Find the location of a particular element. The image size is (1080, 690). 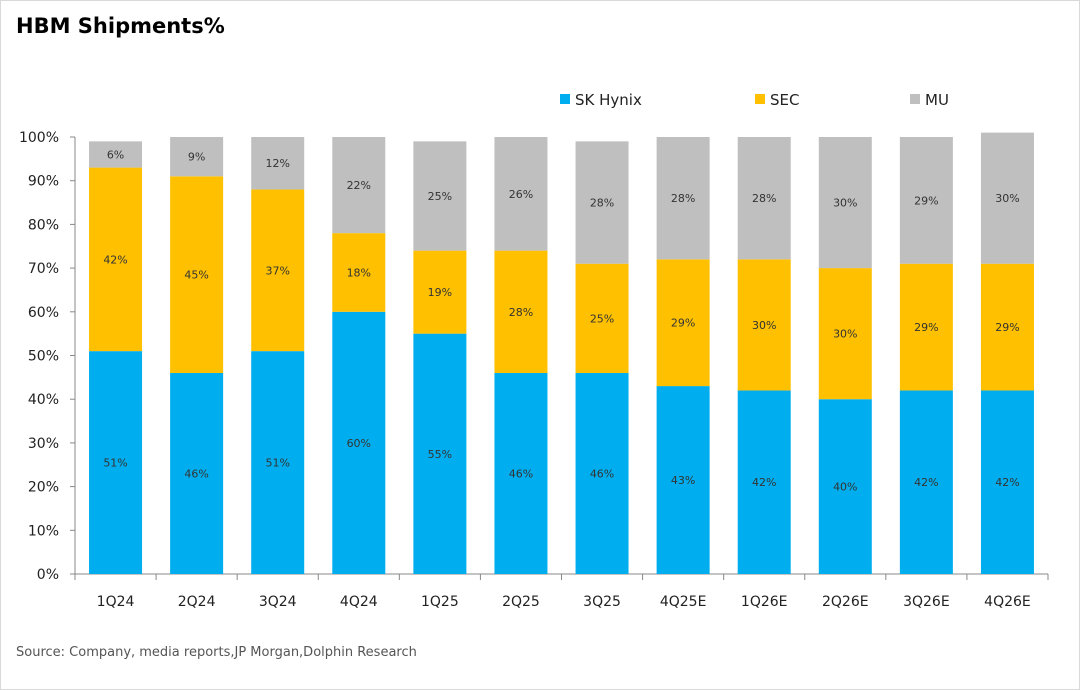

x-tick-label: 4Q24 is located at coordinates (359, 602).